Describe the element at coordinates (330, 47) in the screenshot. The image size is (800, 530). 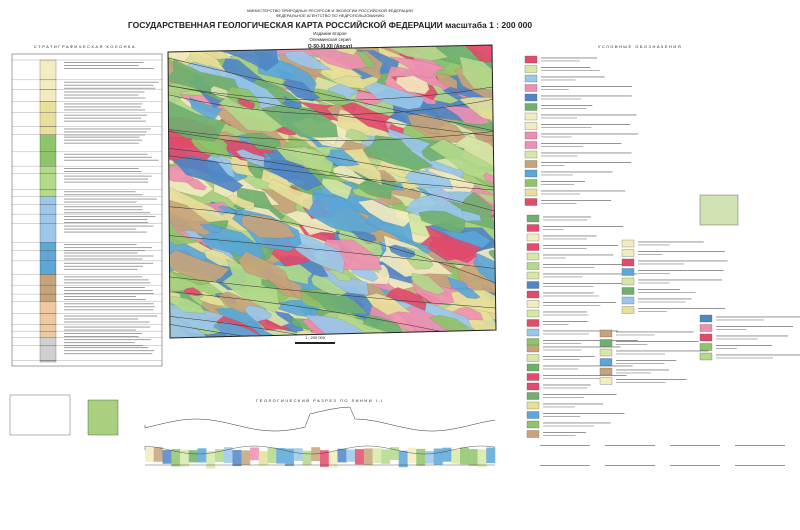
I see `sheet-name: Q-50-XI,XII (Апсат)` at that location.